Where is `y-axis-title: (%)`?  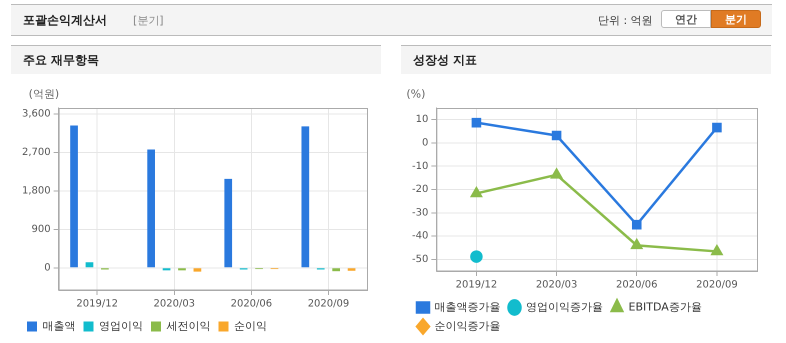
y-axis-title: (%) is located at coordinates (416, 93).